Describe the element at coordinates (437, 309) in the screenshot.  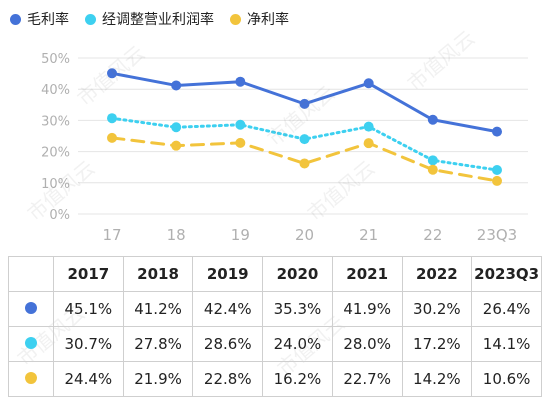
I see `table-cell: 30.2%` at that location.